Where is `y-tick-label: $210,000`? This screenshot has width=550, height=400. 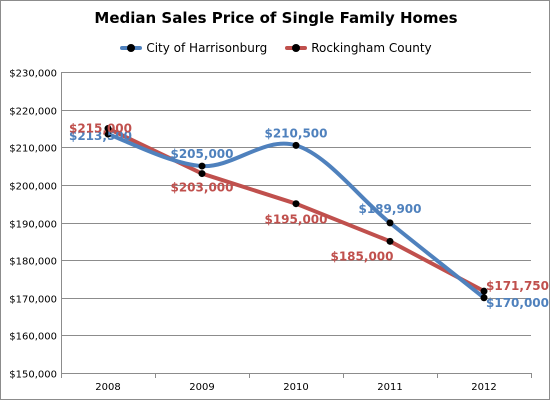 y-tick-label: $210,000 is located at coordinates (33, 149).